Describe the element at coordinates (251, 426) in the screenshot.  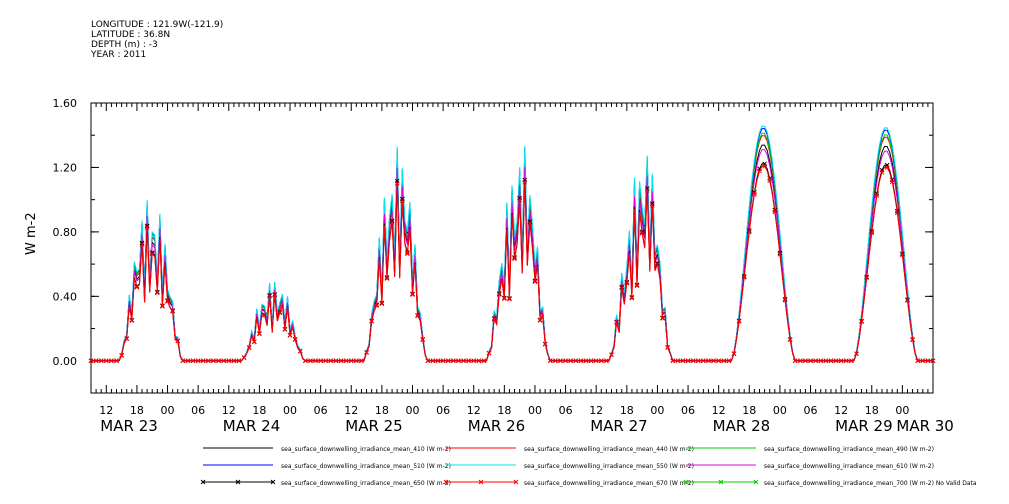
I see `x-day-label: MAR 24` at that location.